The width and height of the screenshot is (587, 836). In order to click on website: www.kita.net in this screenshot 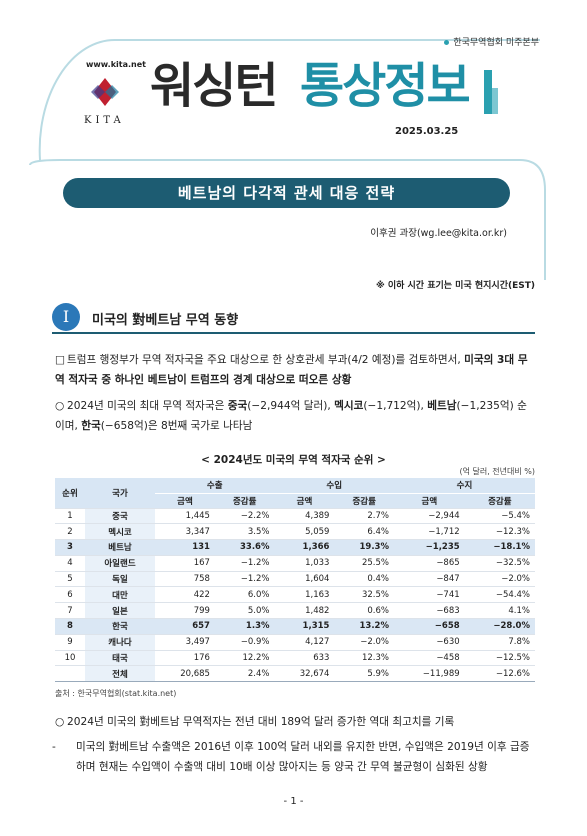, I will do `click(116, 64)`.